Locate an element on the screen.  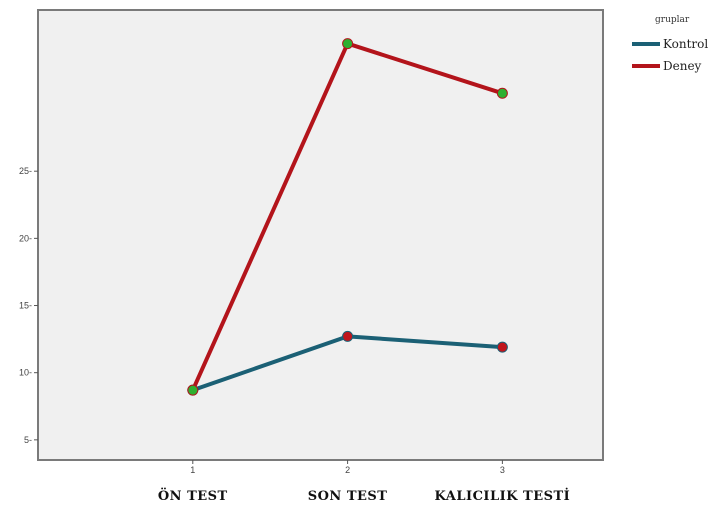
legend-label-deney: Deney is located at coordinates (682, 66).